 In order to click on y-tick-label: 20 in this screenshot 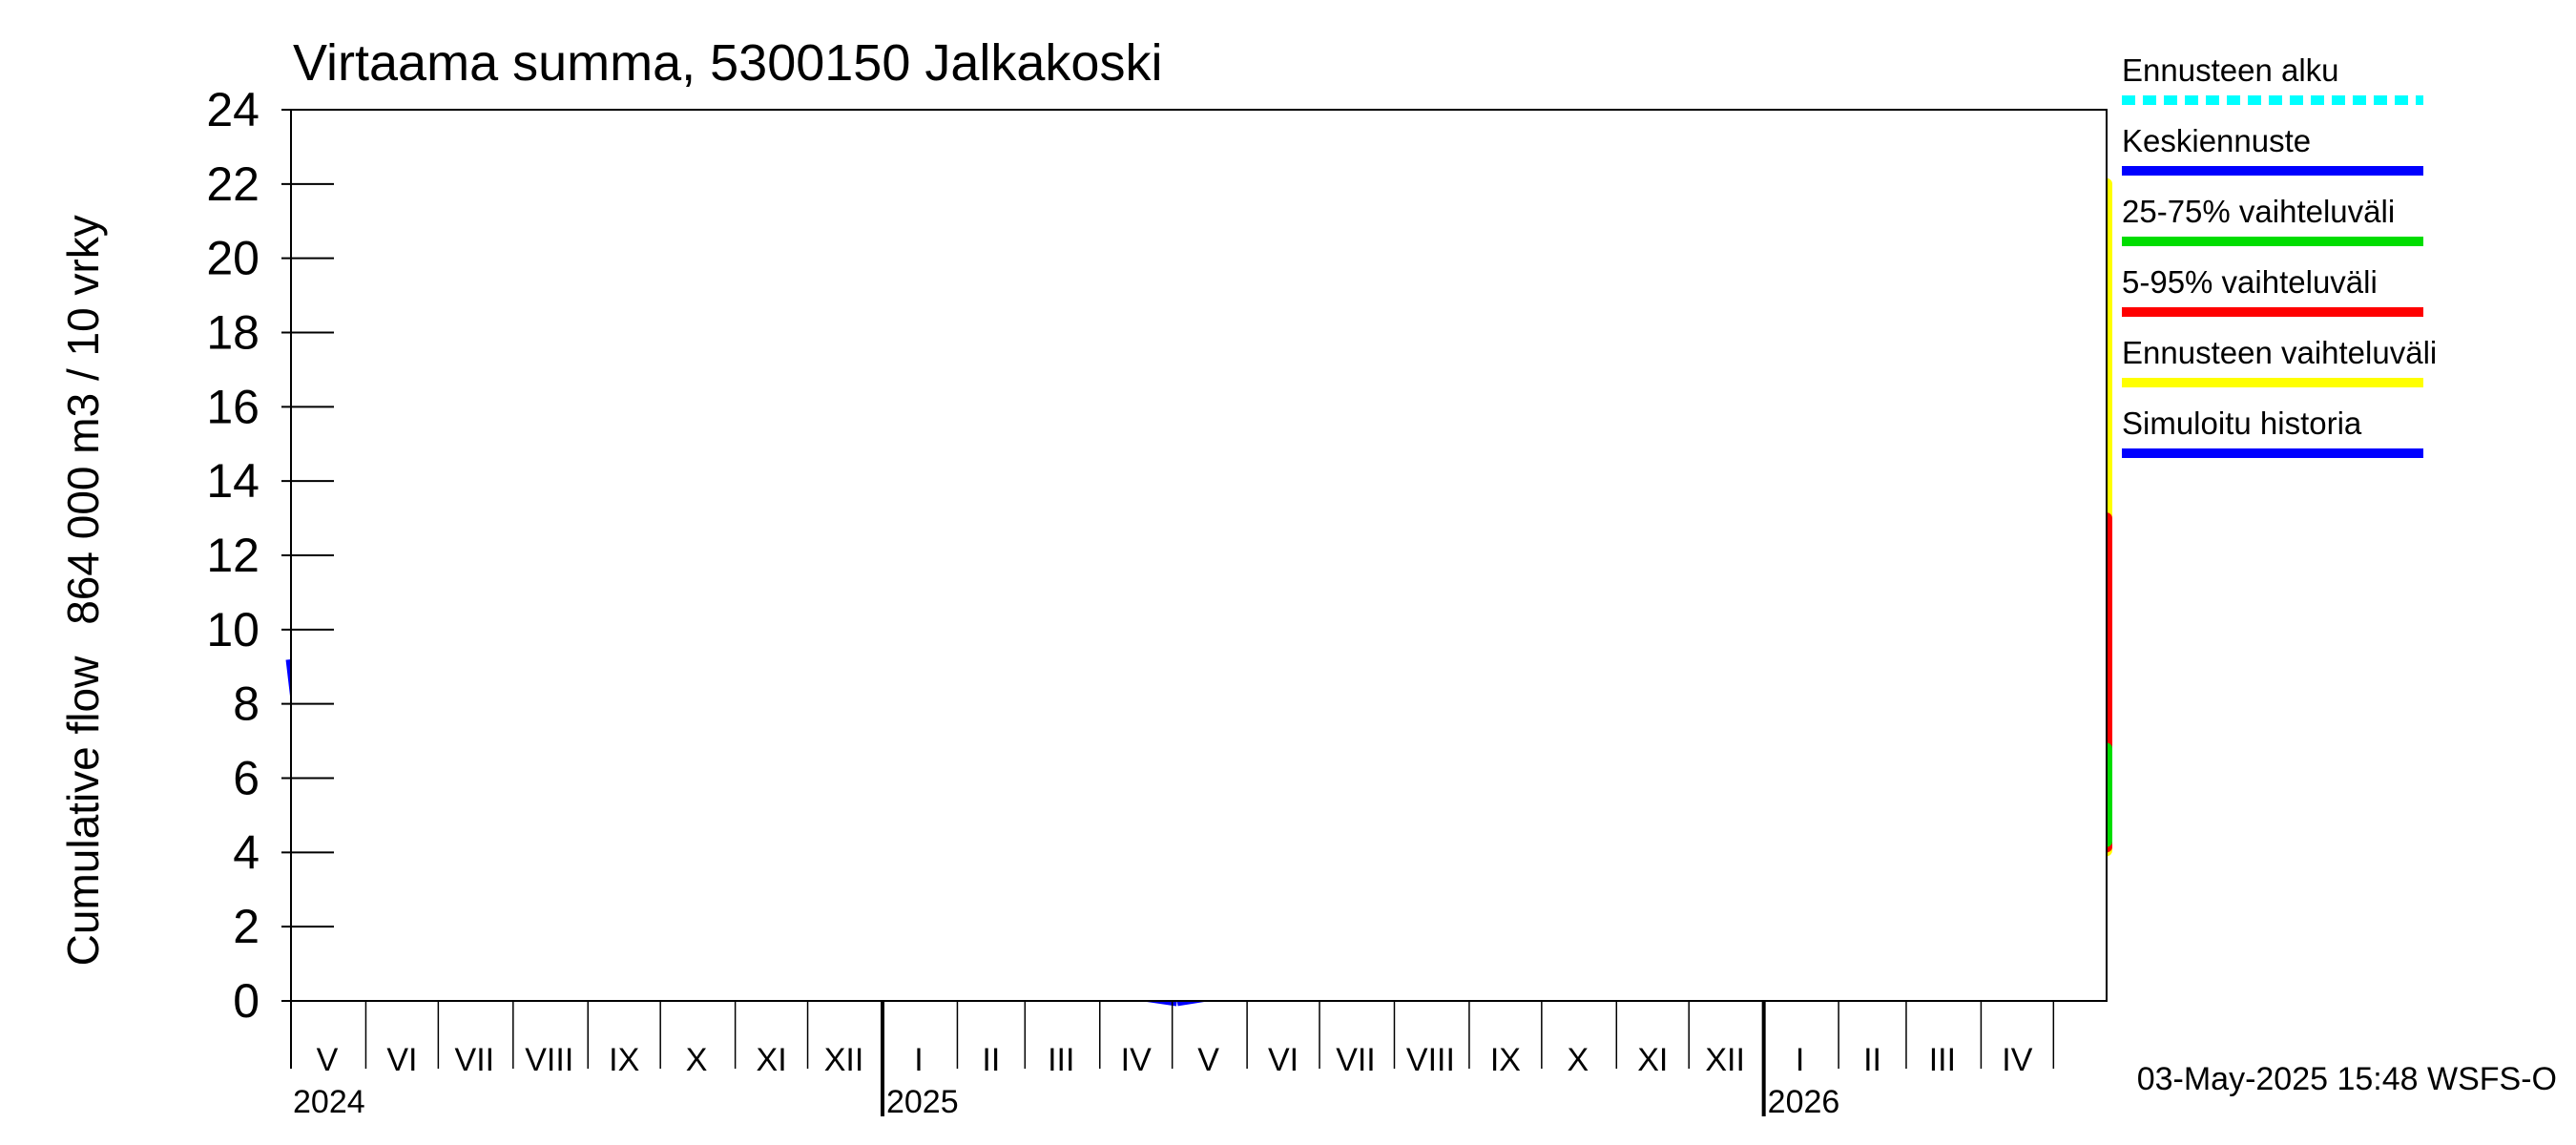, I will do `click(233, 258)`.